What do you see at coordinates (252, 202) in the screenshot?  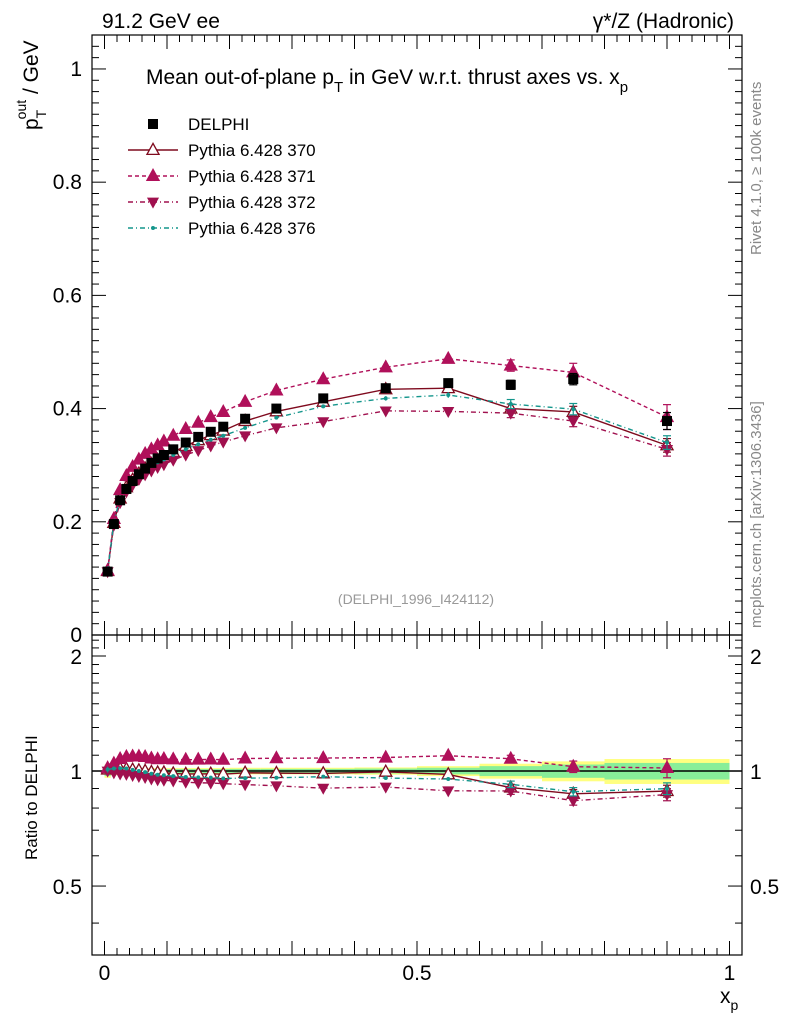 I see `legend-label: Pythia 6.428 372` at bounding box center [252, 202].